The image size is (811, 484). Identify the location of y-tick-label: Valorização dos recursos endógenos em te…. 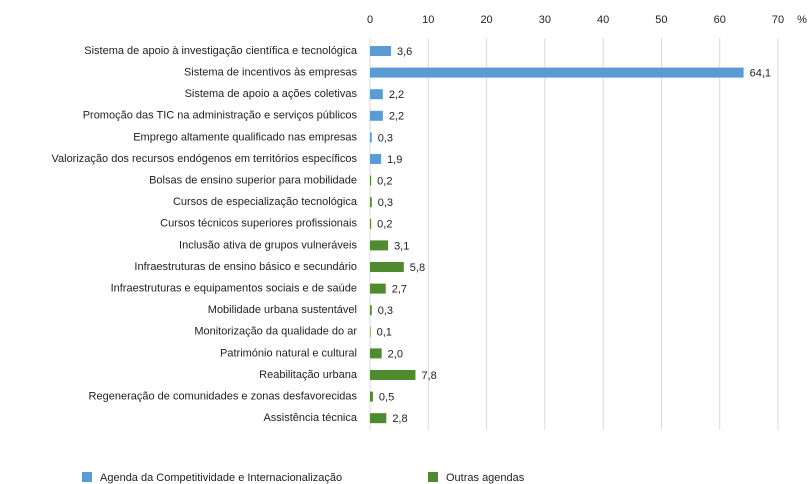
(204, 159).